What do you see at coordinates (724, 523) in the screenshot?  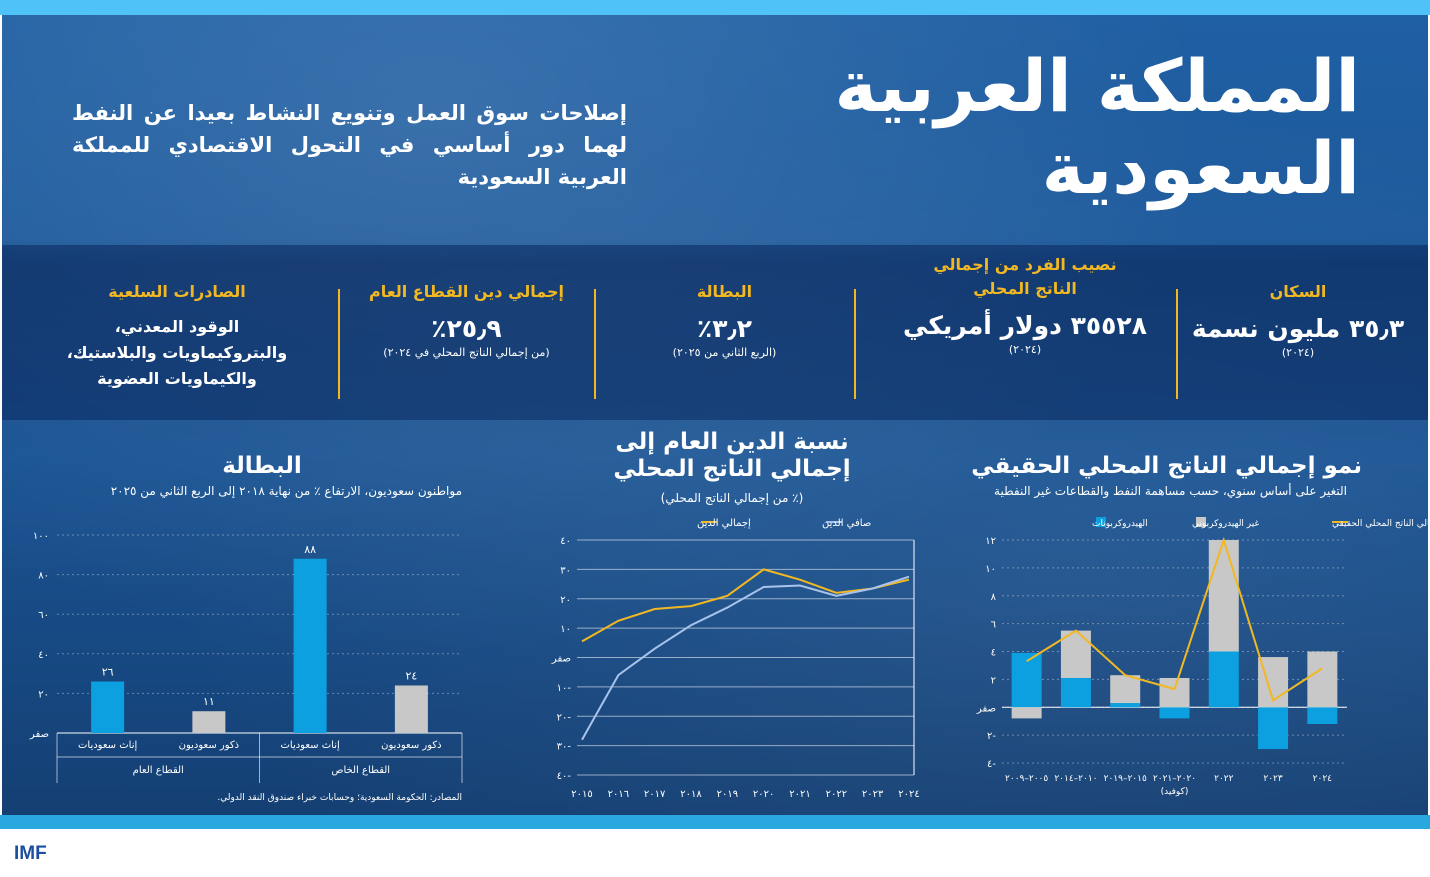 I see `legend-label: إجمالي الدين` at bounding box center [724, 523].